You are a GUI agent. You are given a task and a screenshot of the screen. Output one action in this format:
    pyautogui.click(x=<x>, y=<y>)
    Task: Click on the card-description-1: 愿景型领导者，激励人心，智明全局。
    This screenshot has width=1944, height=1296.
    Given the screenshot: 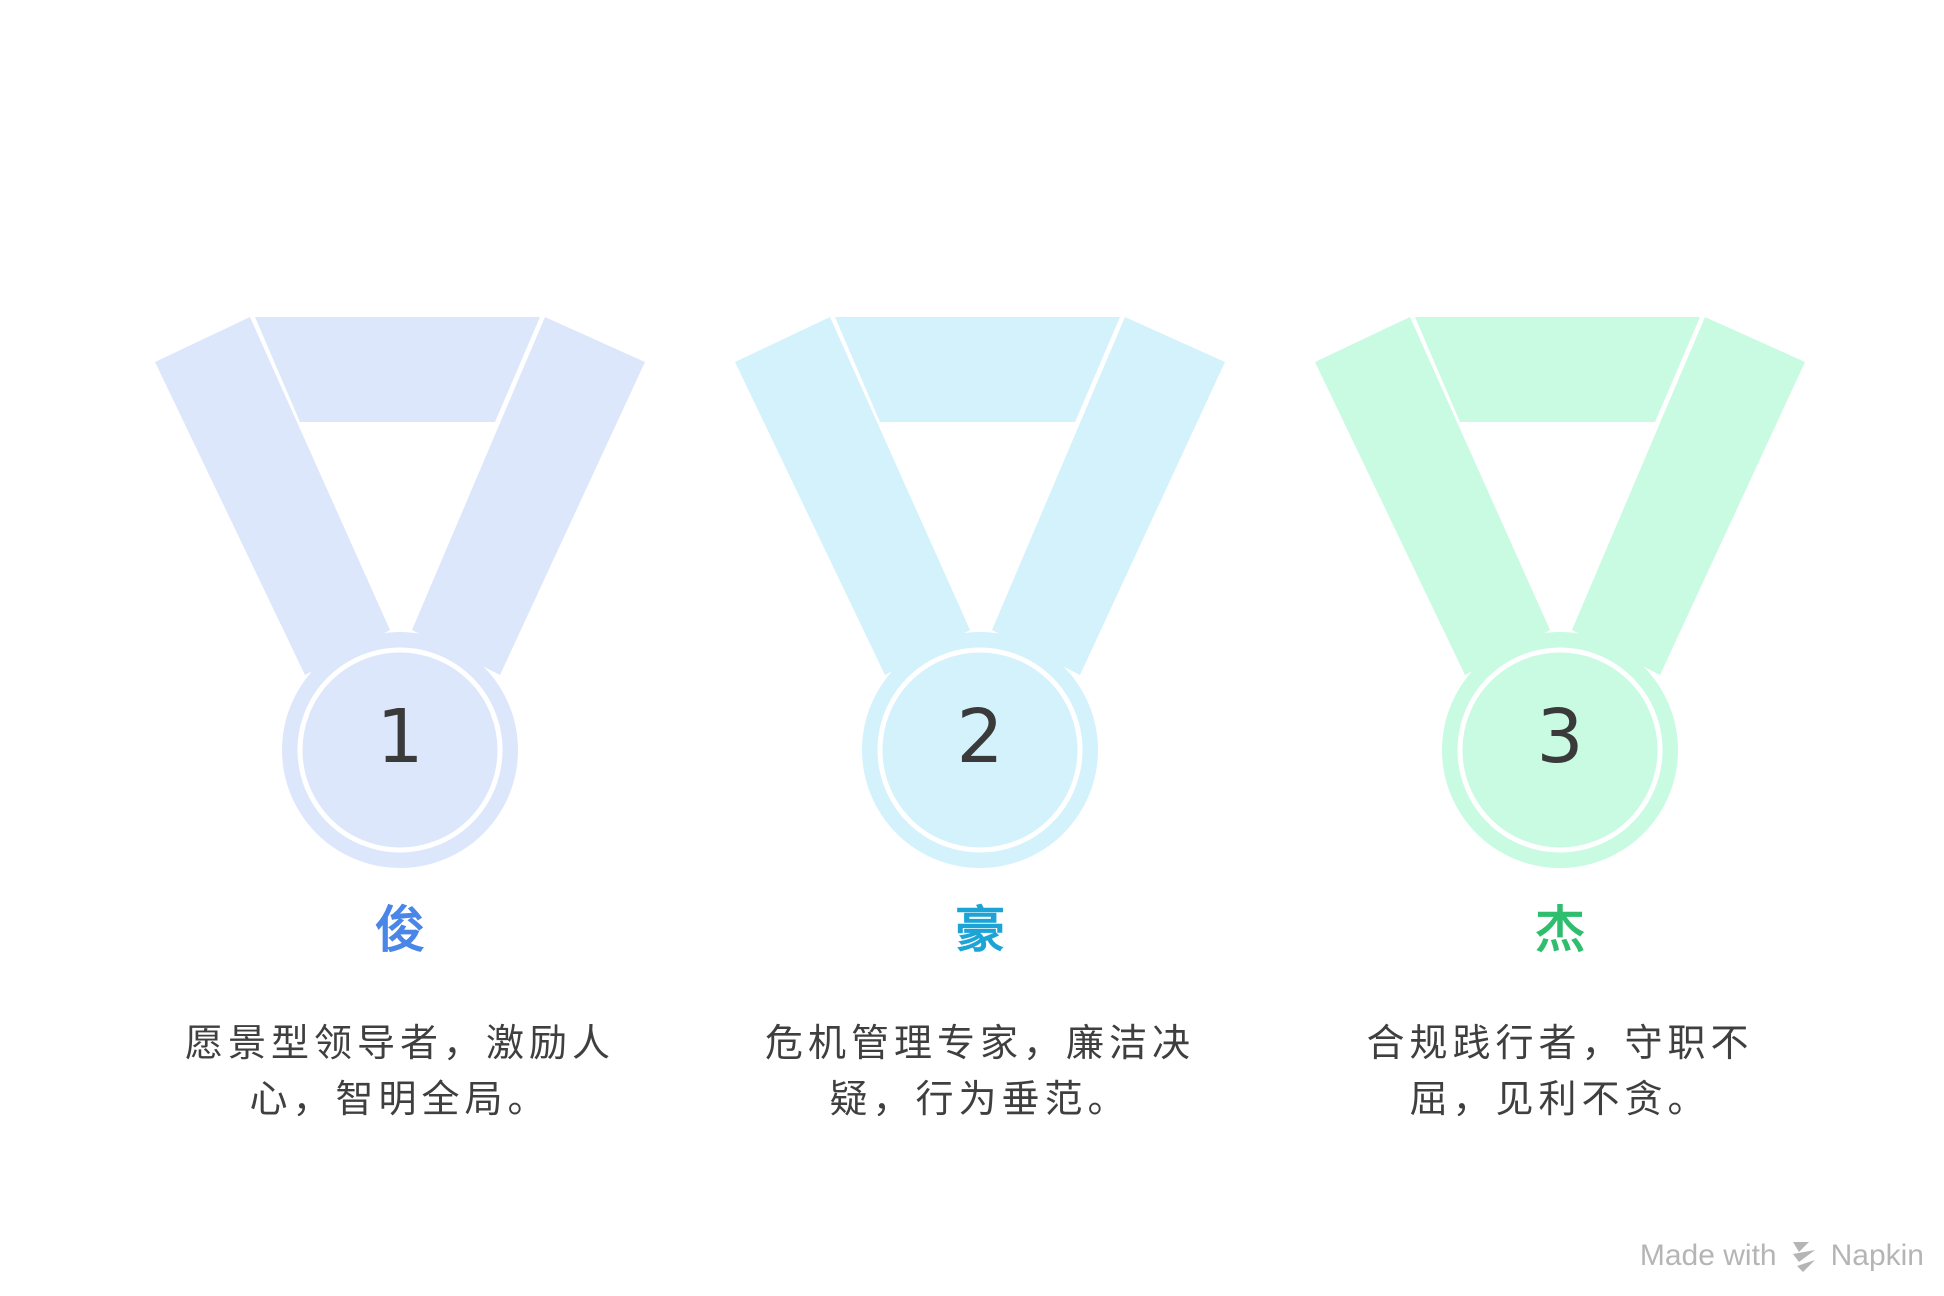 What is the action you would take?
    pyautogui.click(x=399, y=1071)
    